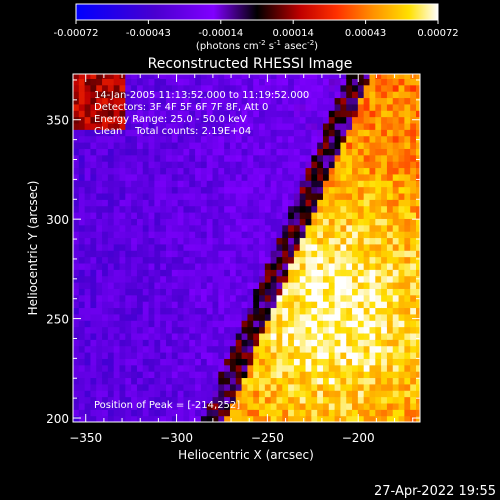 Image resolution: width=500 pixels, height=500 pixels. What do you see at coordinates (172, 131) in the screenshot?
I see `annotation-clean-counts: Clean Total counts: 2.19E+04` at bounding box center [172, 131].